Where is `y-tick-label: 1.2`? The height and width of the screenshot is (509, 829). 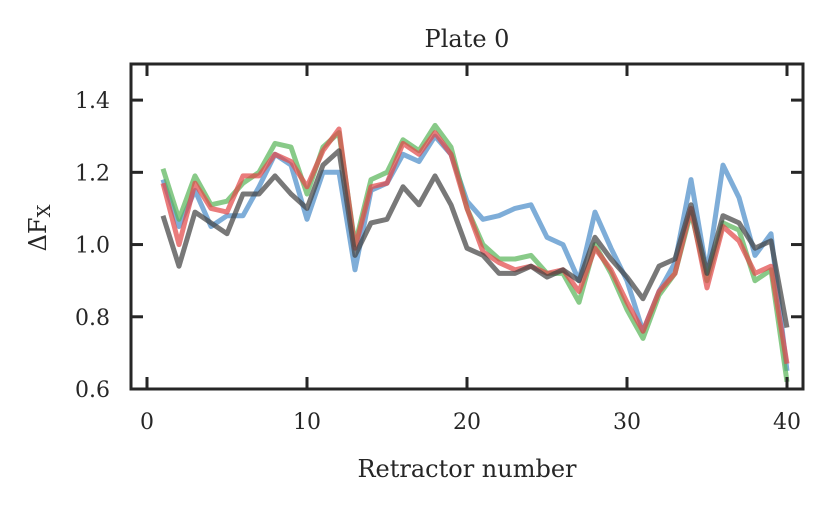 y-tick-label: 1.2 is located at coordinates (92, 173).